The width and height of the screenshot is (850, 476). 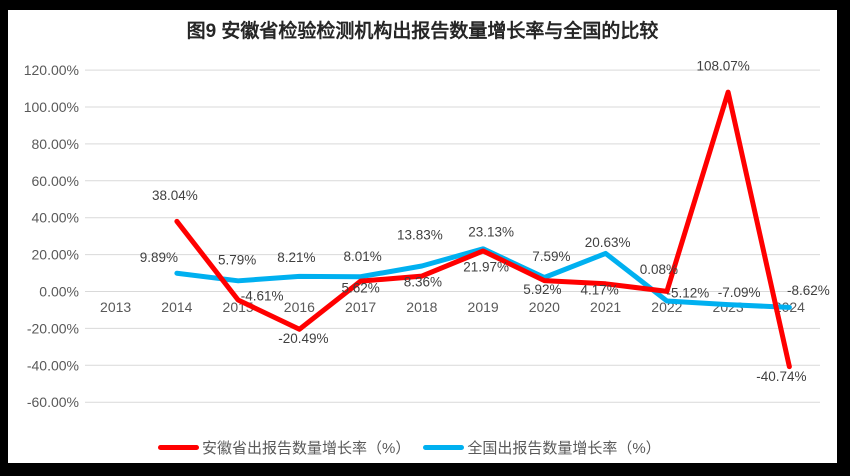 I want to click on legend-line-swatch-red-icon, so click(x=178, y=447).